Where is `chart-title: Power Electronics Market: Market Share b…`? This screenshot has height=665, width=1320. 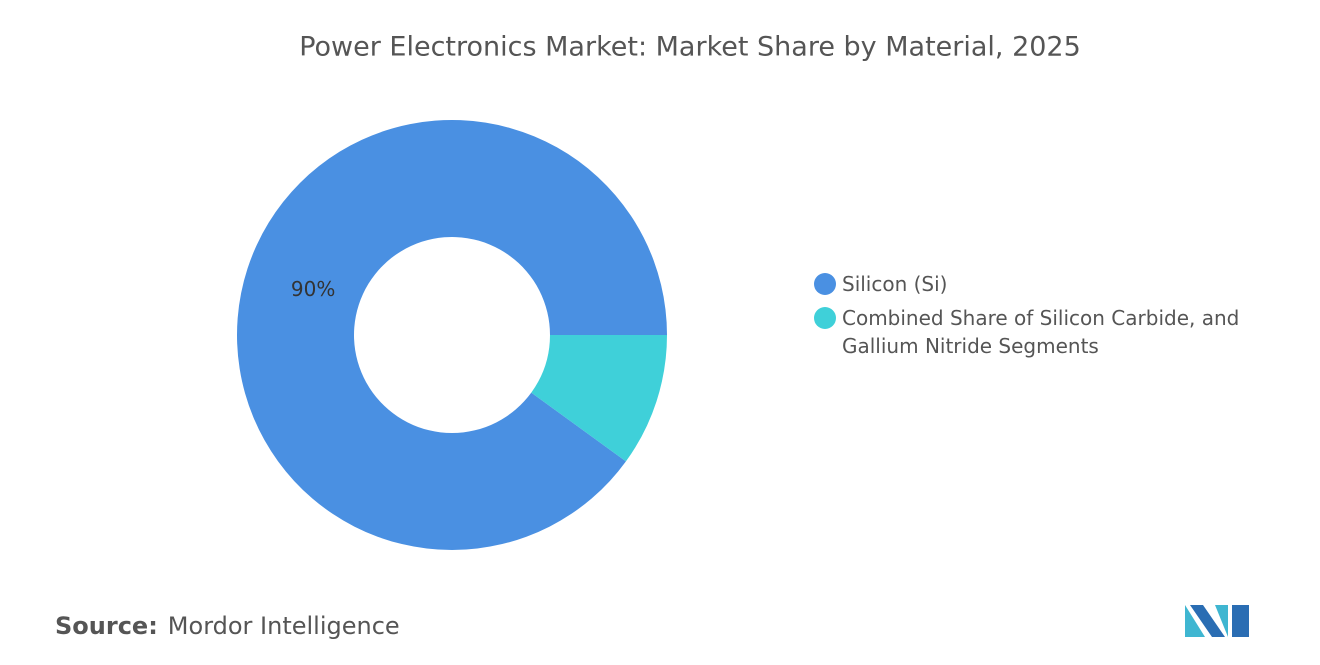 chart-title: Power Electronics Market: Market Share b… is located at coordinates (690, 47).